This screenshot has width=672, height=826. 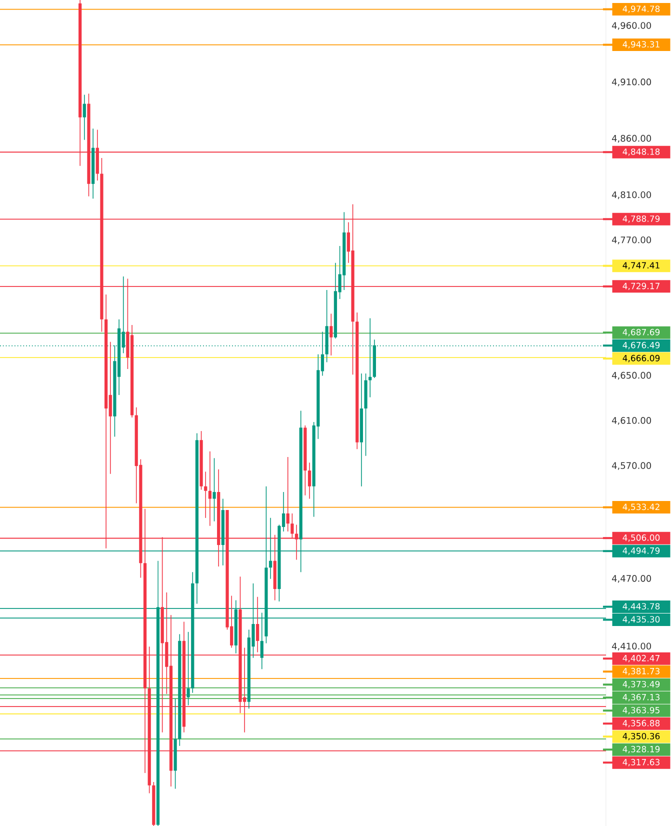 I want to click on ref-line-label: 4,687.69, so click(x=641, y=332).